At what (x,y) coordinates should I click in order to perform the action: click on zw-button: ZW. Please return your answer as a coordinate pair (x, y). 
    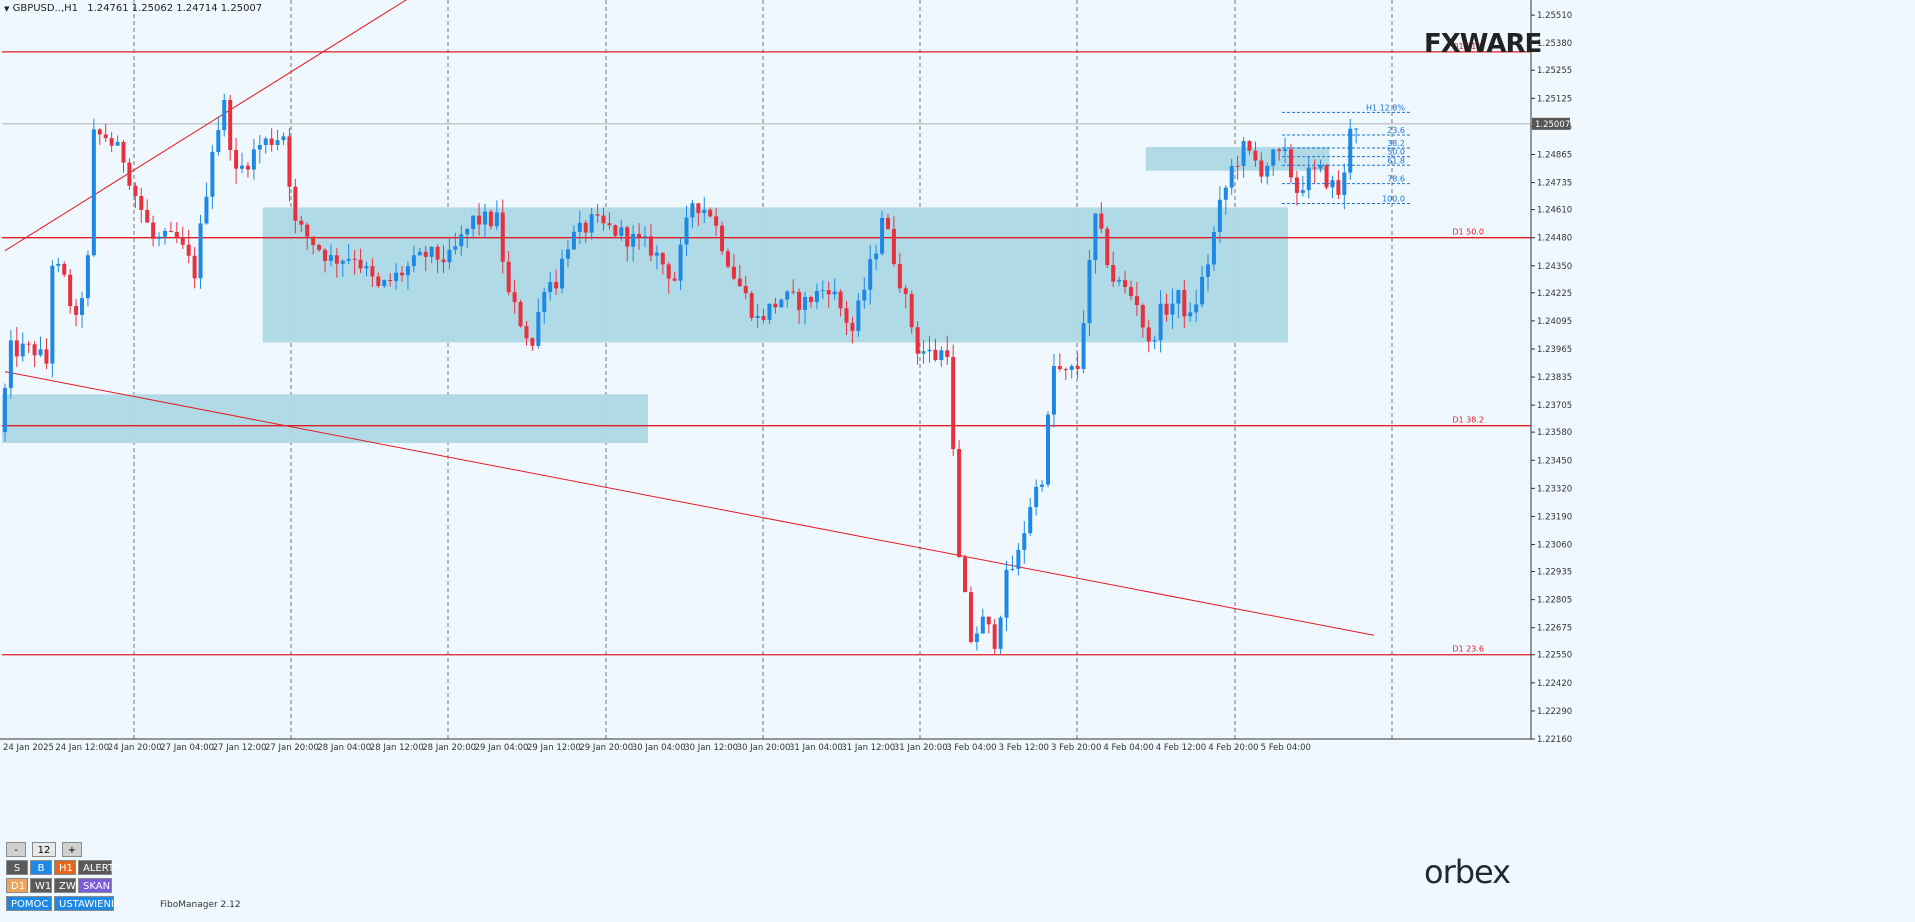
    Looking at the image, I should click on (65, 885).